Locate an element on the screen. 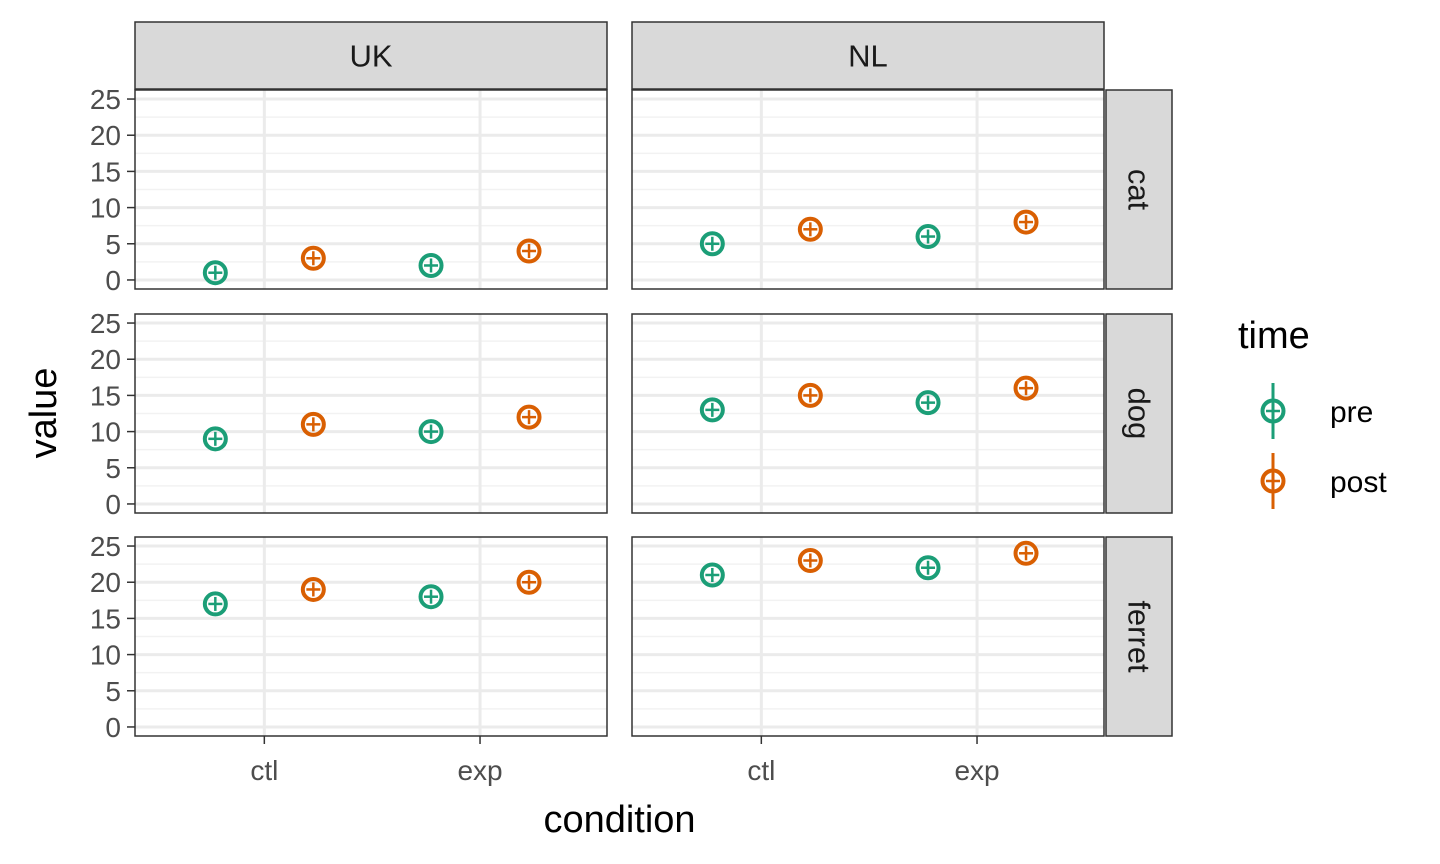  legend-key-post is located at coordinates (1273, 481).